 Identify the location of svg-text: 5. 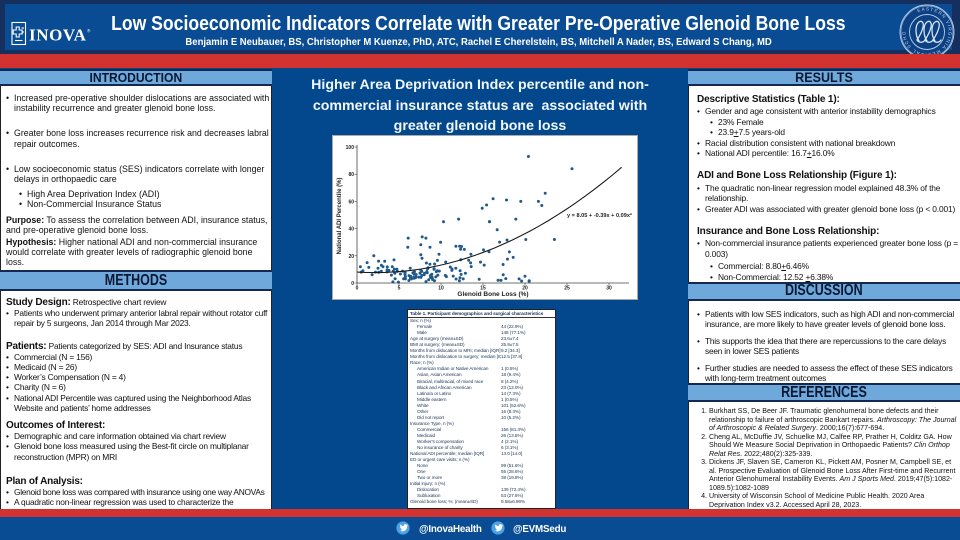
(399, 289).